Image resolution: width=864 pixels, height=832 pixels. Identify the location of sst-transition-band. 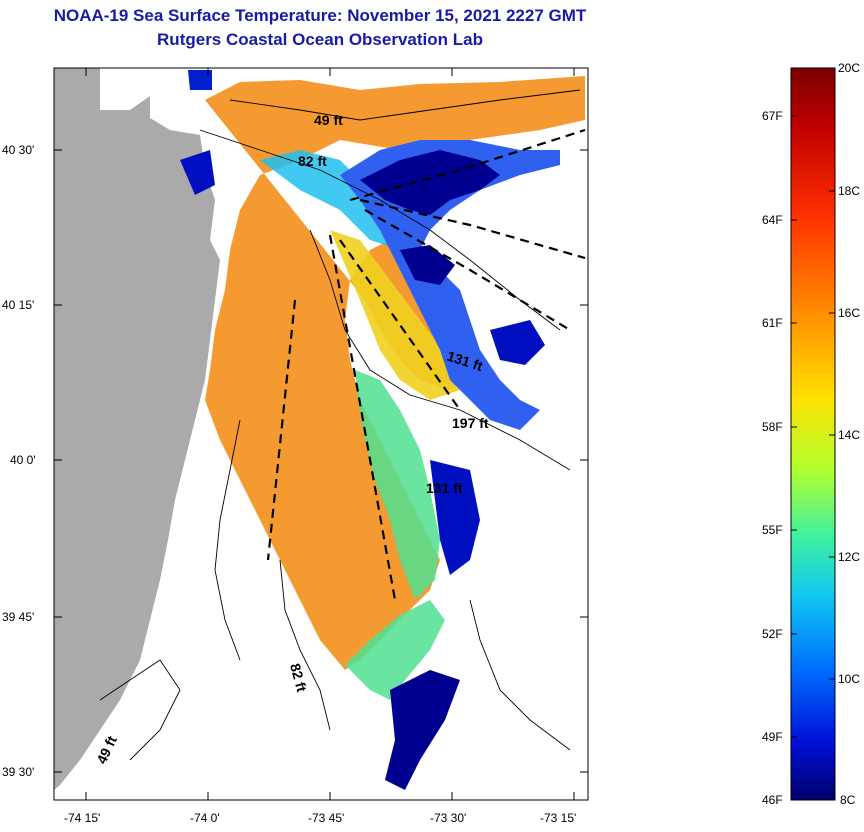
(395, 315).